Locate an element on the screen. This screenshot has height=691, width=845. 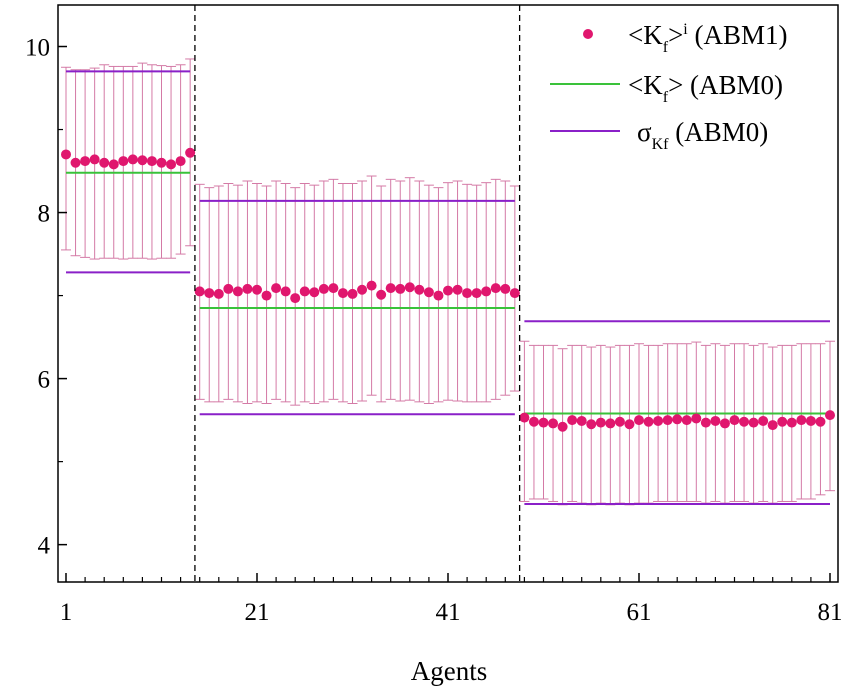
legend-swatch-points is located at coordinates (588, 34).